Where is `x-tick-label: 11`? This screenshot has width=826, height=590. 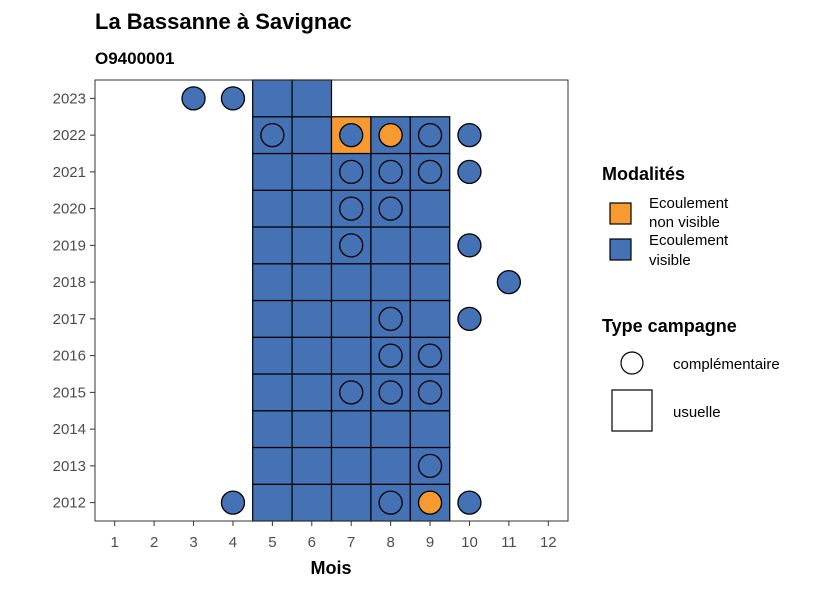 x-tick-label: 11 is located at coordinates (509, 542).